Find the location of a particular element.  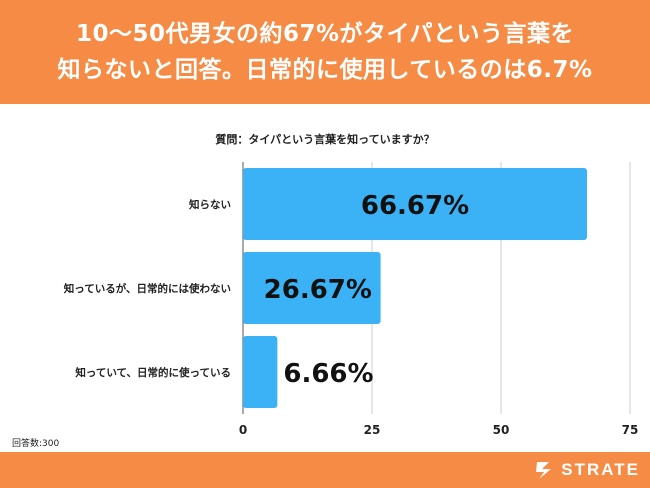

footer-banner: STRATE is located at coordinates (325, 470).